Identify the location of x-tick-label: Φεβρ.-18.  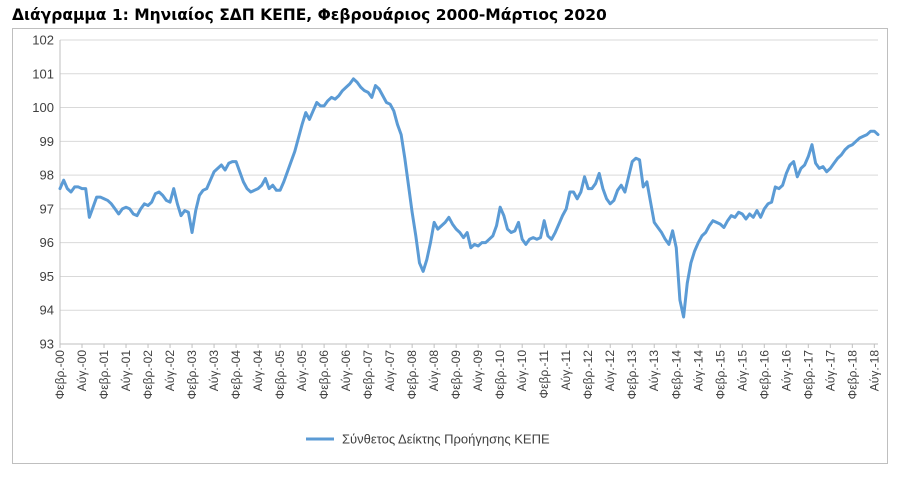
(852, 375).